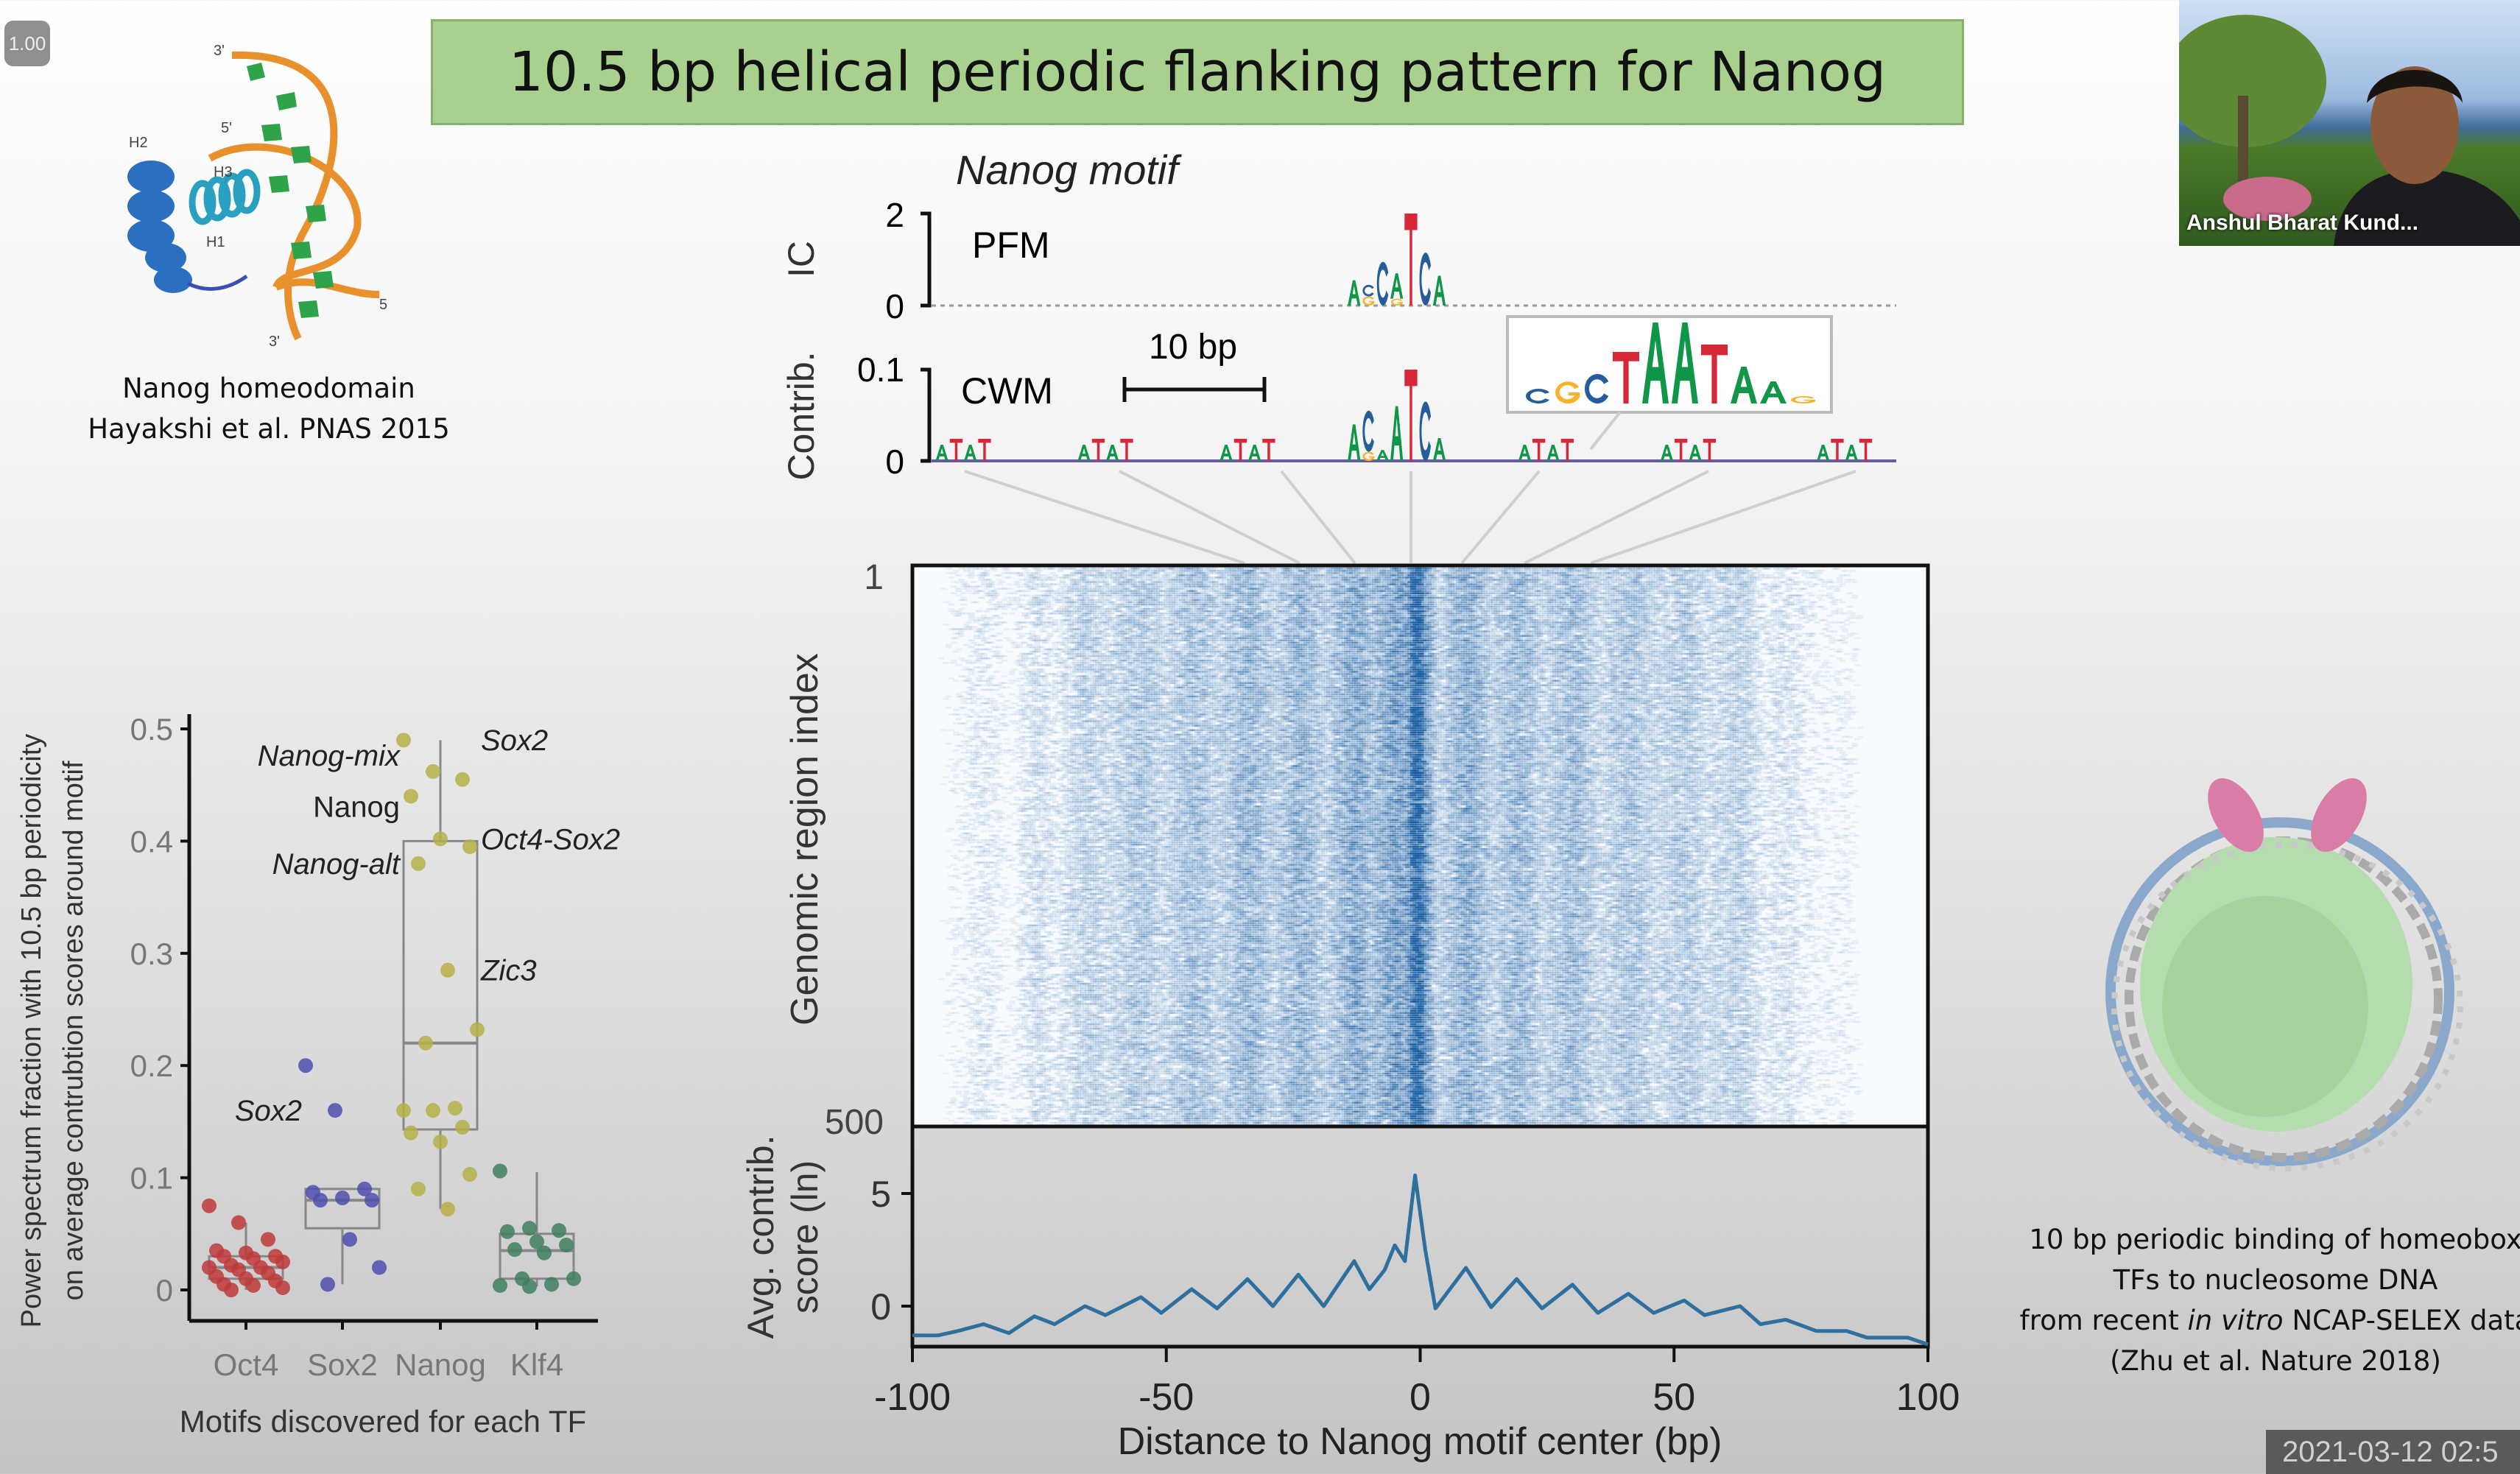 The image size is (2520, 1474). What do you see at coordinates (894, 461) in the screenshot?
I see `cwm-ytick: 0` at bounding box center [894, 461].